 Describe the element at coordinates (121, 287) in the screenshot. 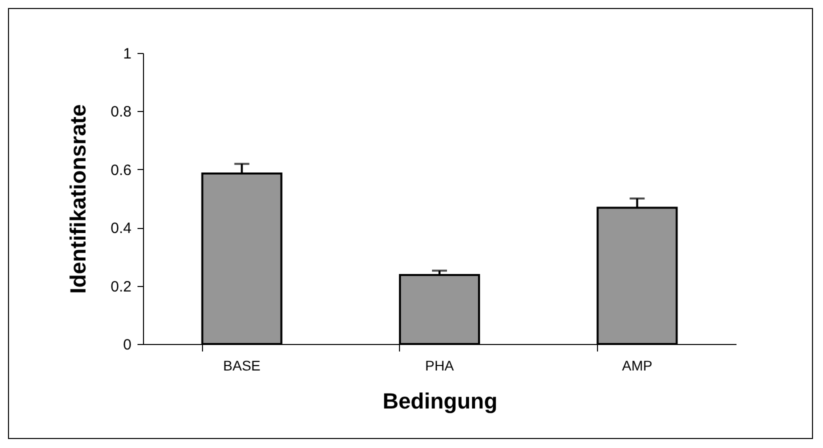

I see `y-tick-label: 0.2` at that location.